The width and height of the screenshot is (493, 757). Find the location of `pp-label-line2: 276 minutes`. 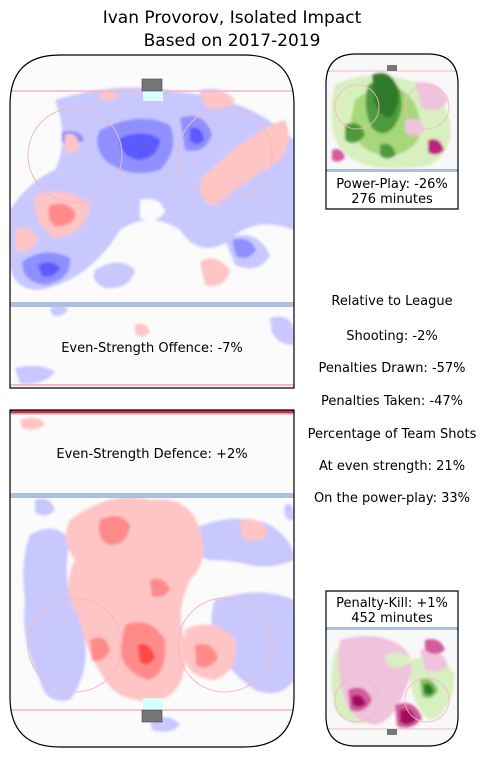

pp-label-line2: 276 minutes is located at coordinates (392, 199).